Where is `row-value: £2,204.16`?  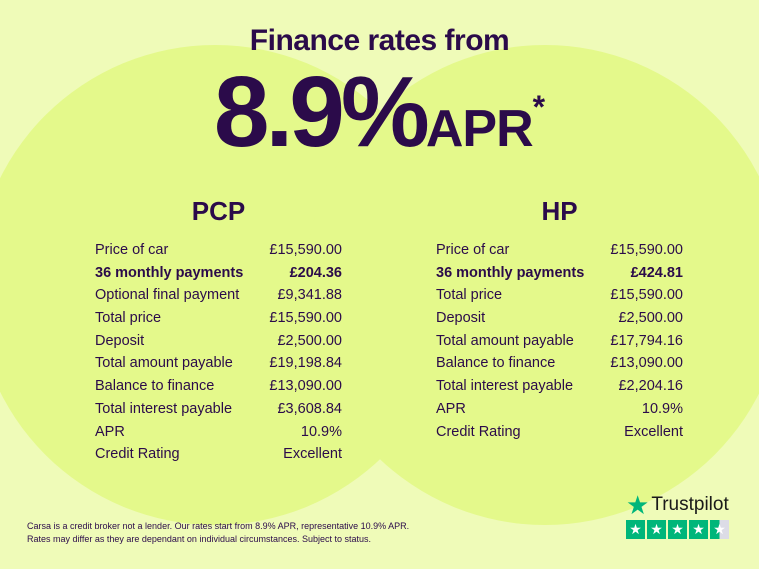 row-value: £2,204.16 is located at coordinates (650, 386).